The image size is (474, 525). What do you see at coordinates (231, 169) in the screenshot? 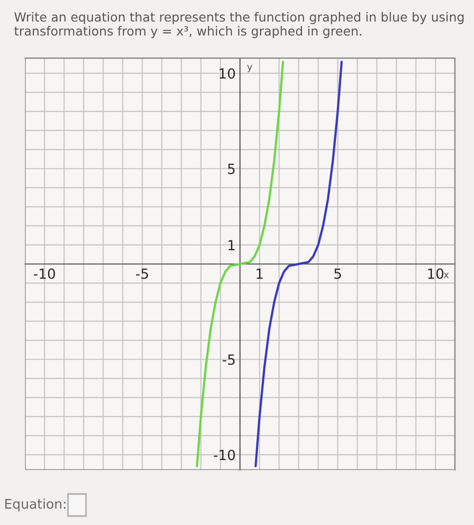
I see `y-tick-label: 5` at bounding box center [231, 169].